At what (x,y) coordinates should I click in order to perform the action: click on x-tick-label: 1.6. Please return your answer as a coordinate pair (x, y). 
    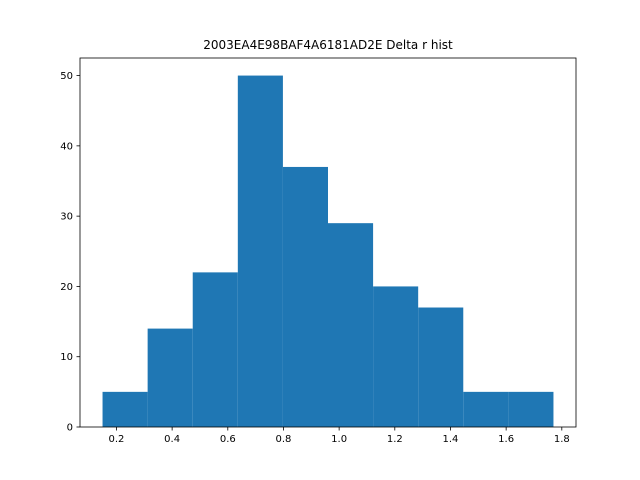
    Looking at the image, I should click on (506, 439).